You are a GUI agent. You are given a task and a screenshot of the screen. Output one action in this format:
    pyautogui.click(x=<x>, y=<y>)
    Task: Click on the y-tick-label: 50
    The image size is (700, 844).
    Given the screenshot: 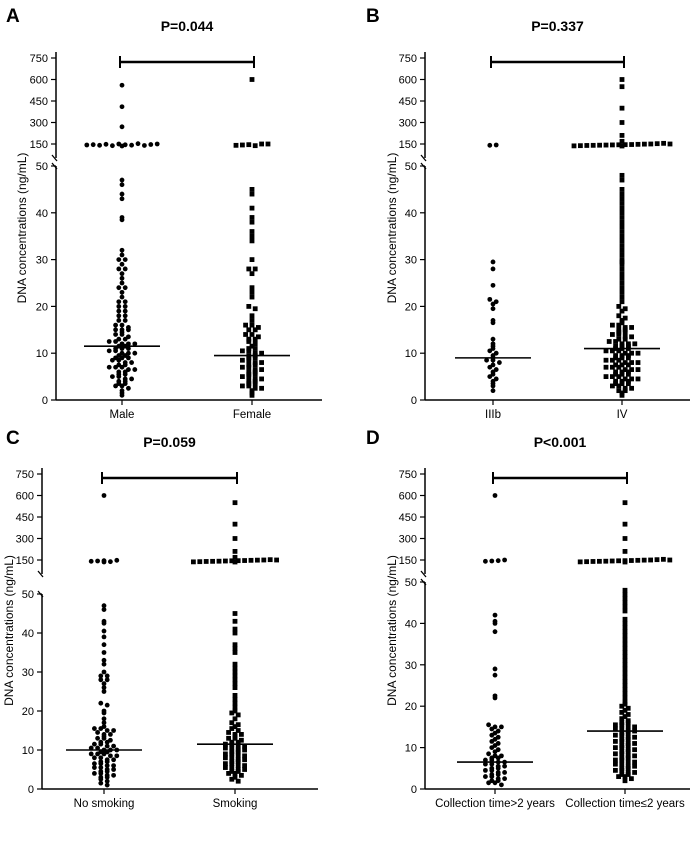 What is the action you would take?
    pyautogui.click(x=28, y=595)
    